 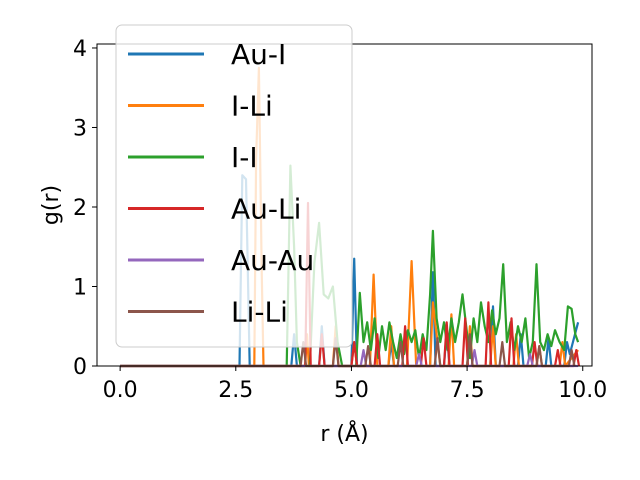 I want to click on legend-label: Au-I, so click(x=258, y=54).